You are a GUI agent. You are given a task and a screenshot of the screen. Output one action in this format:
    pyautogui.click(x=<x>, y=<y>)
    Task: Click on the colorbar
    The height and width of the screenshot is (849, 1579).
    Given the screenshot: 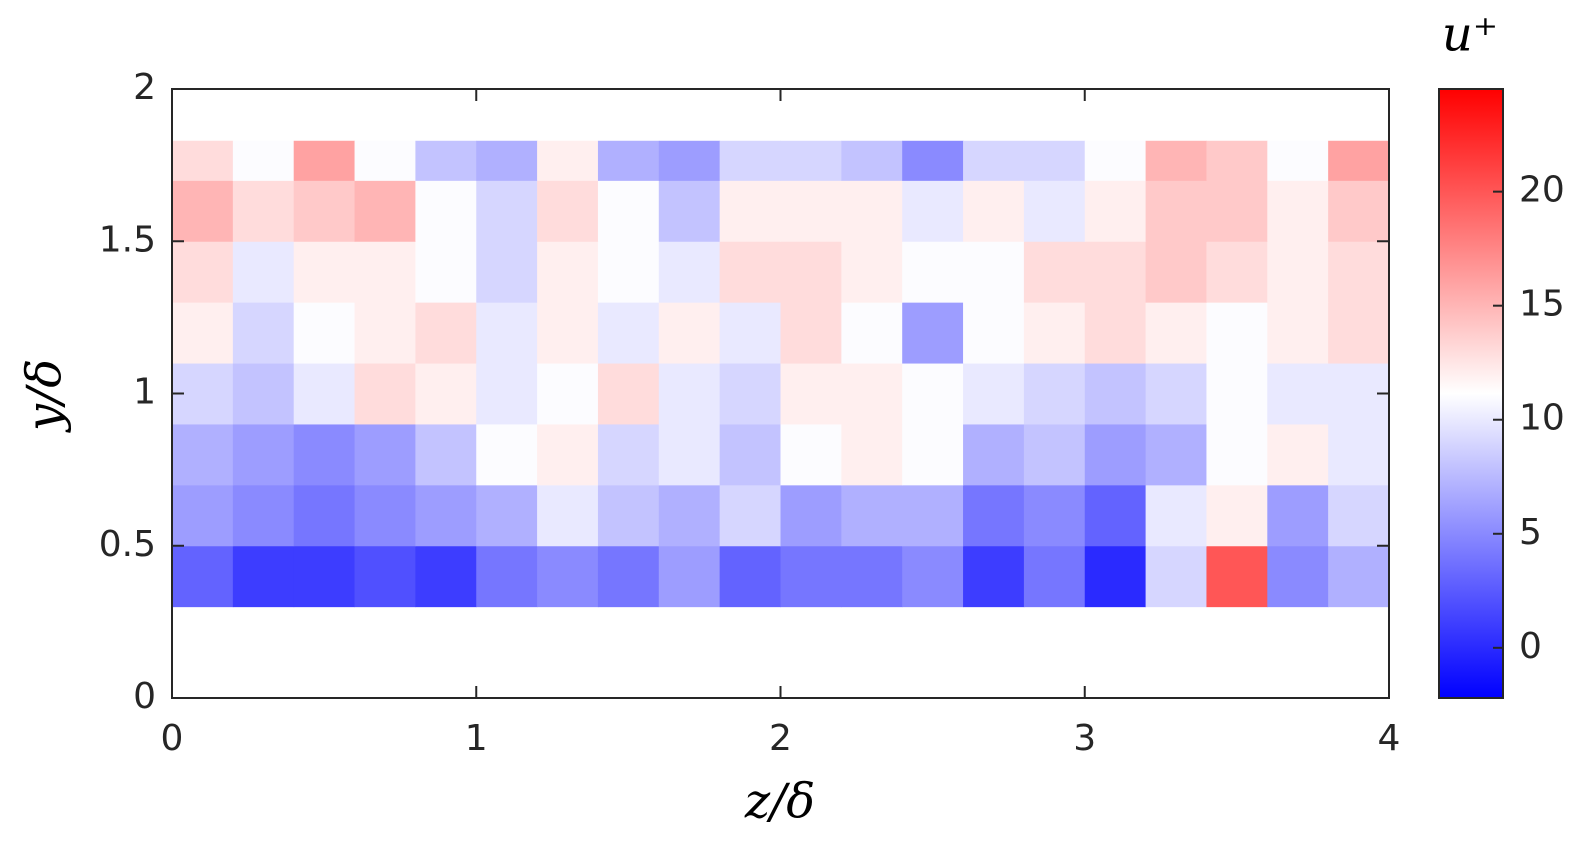 What is the action you would take?
    pyautogui.click(x=1471, y=393)
    